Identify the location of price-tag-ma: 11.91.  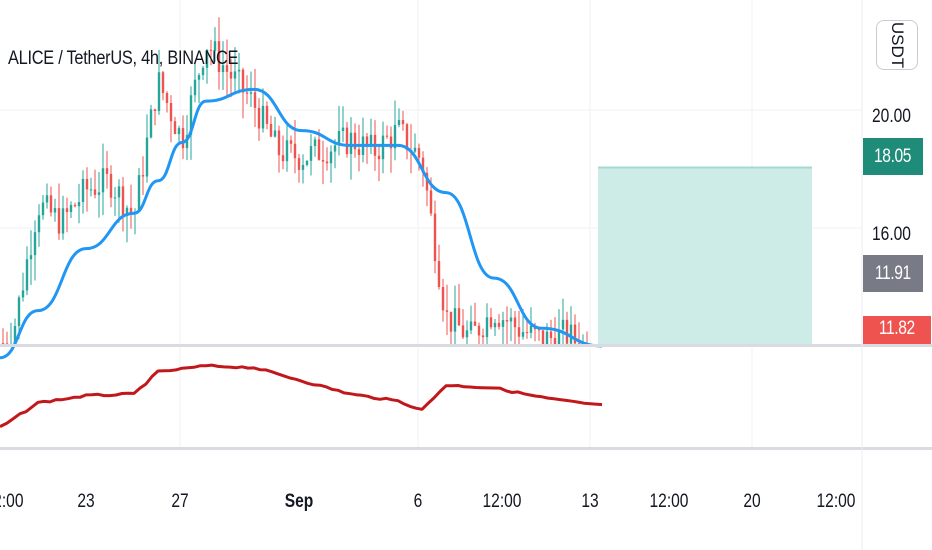
(893, 273).